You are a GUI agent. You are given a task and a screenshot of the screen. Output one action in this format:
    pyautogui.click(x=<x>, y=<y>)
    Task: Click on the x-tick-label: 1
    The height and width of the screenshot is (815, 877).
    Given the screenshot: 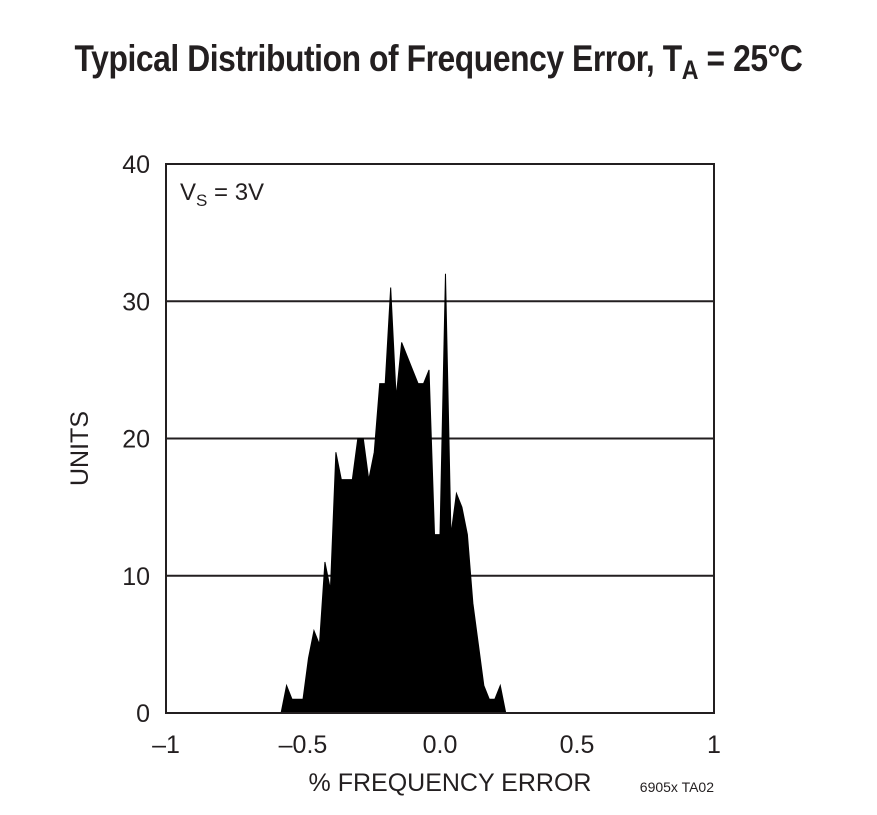 What is the action you would take?
    pyautogui.click(x=714, y=745)
    